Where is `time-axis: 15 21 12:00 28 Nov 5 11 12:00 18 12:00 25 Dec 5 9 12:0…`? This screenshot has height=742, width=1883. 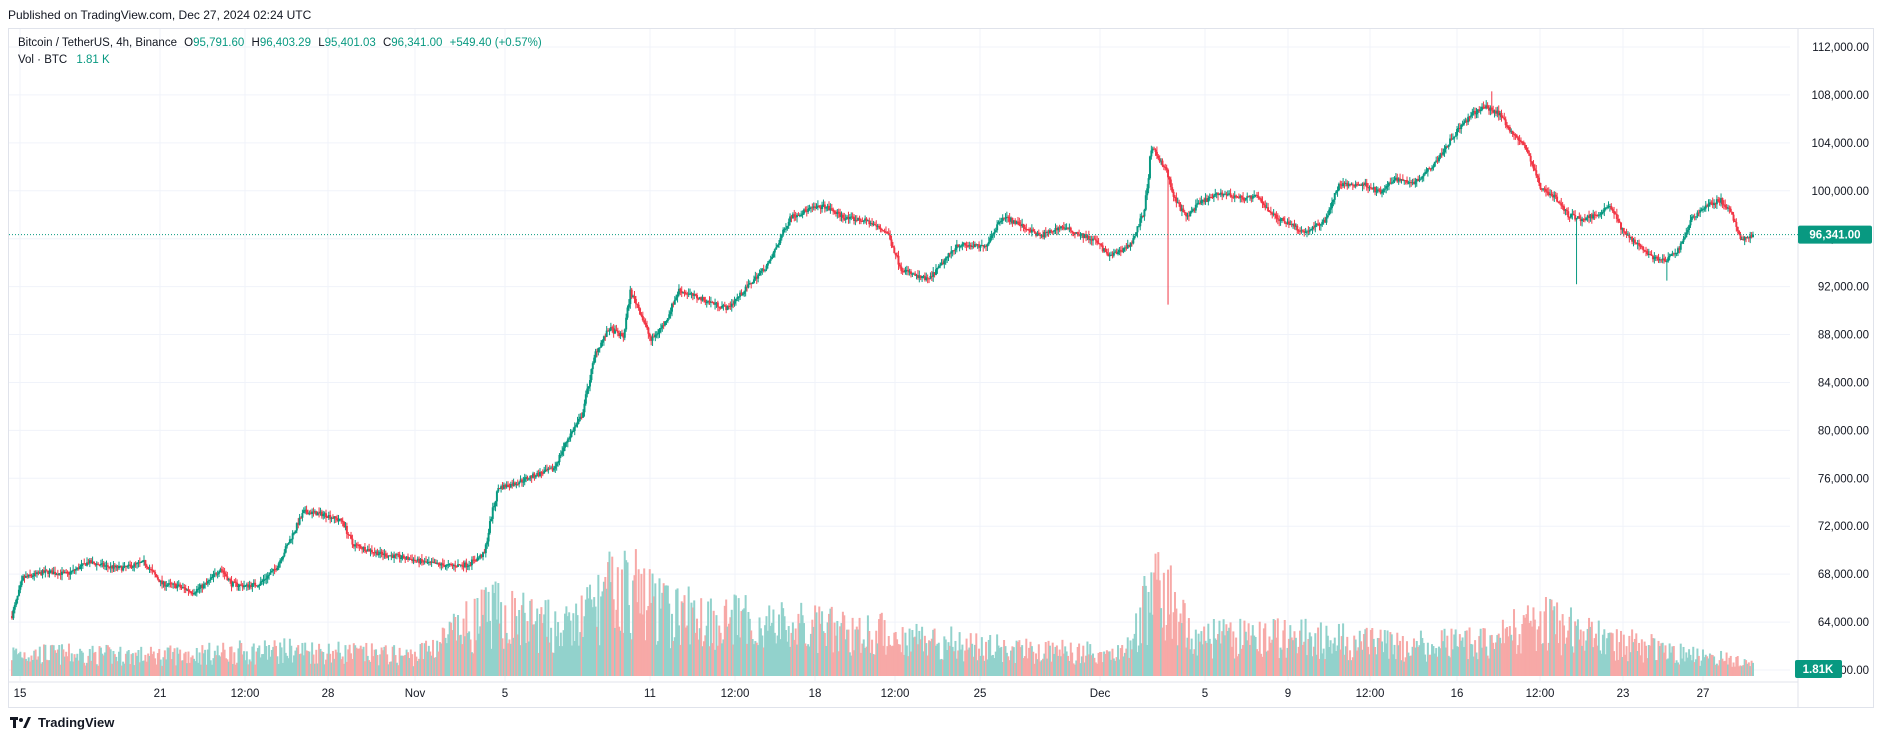 time-axis: 15 21 12:00 28 Nov 5 11 12:00 18 12:00 25 Dec 5 9 12:0… is located at coordinates (862, 694).